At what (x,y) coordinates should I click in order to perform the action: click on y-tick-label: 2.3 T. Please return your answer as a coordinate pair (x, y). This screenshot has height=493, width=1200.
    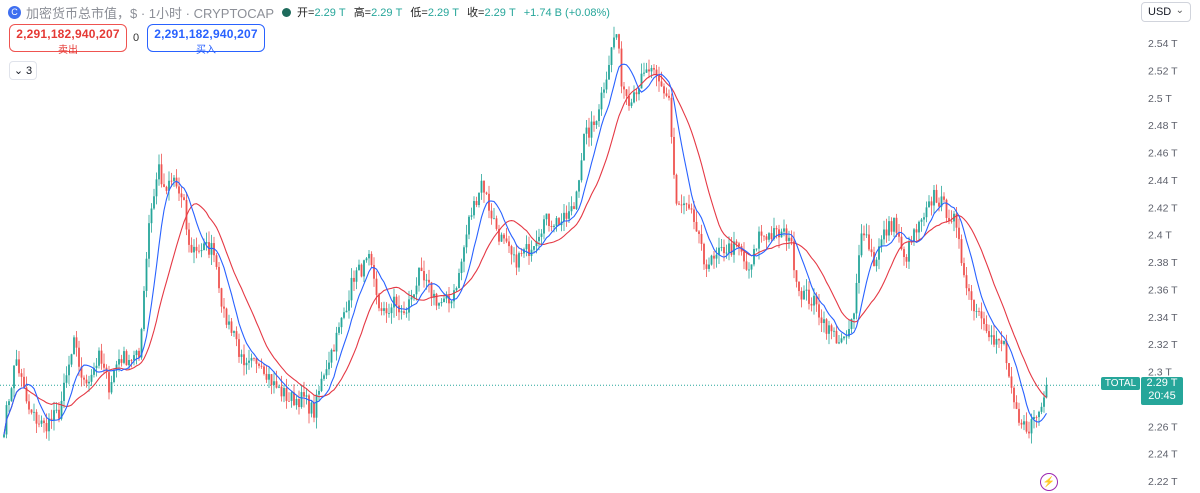
    Looking at the image, I should click on (1160, 373).